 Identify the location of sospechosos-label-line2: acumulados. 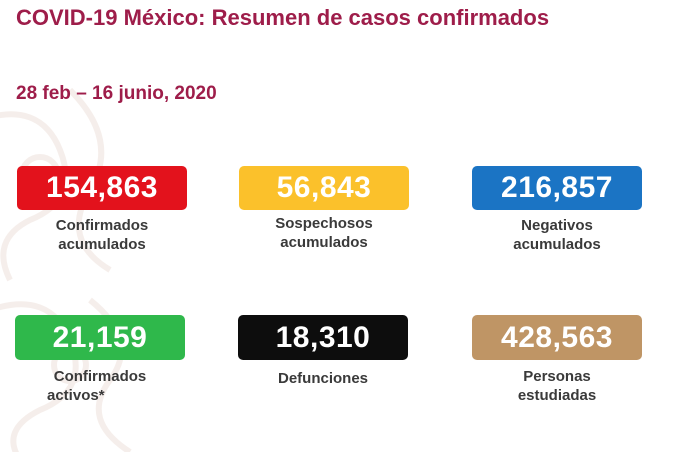
(324, 242).